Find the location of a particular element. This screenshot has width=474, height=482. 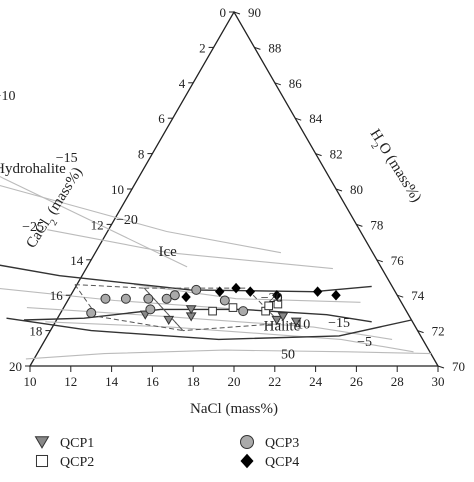

region-label: Halite is located at coordinates (282, 326).